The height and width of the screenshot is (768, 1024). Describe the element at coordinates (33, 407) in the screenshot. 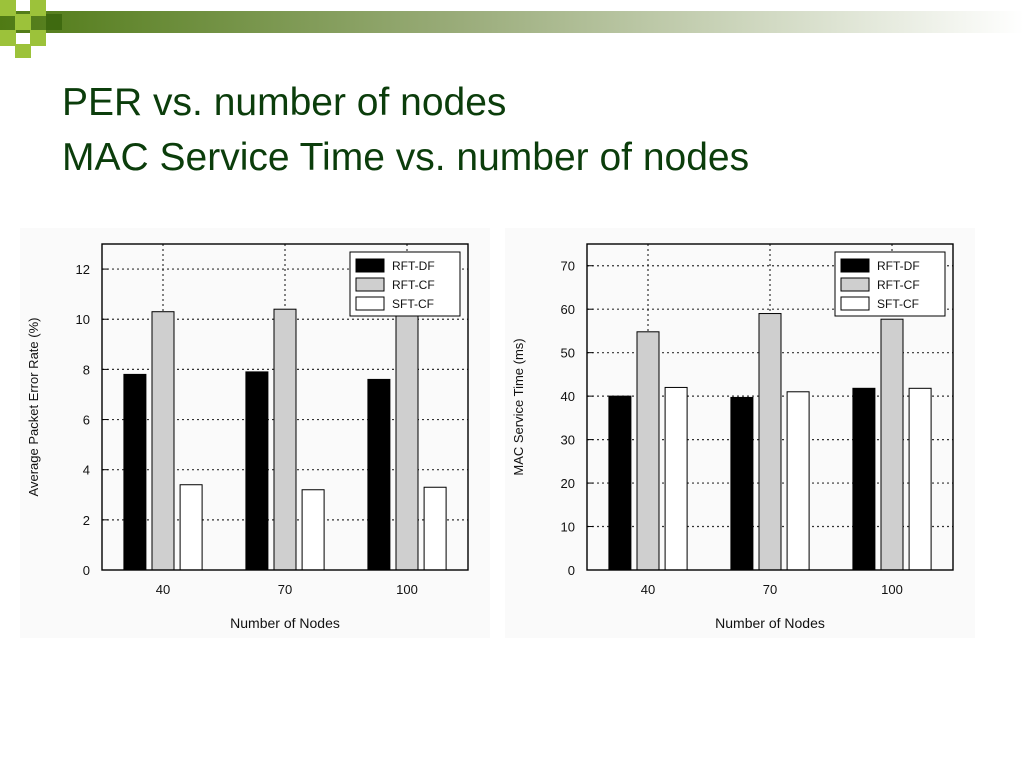

I see `y-axis-label: Average Packet Error Rate (%)` at that location.